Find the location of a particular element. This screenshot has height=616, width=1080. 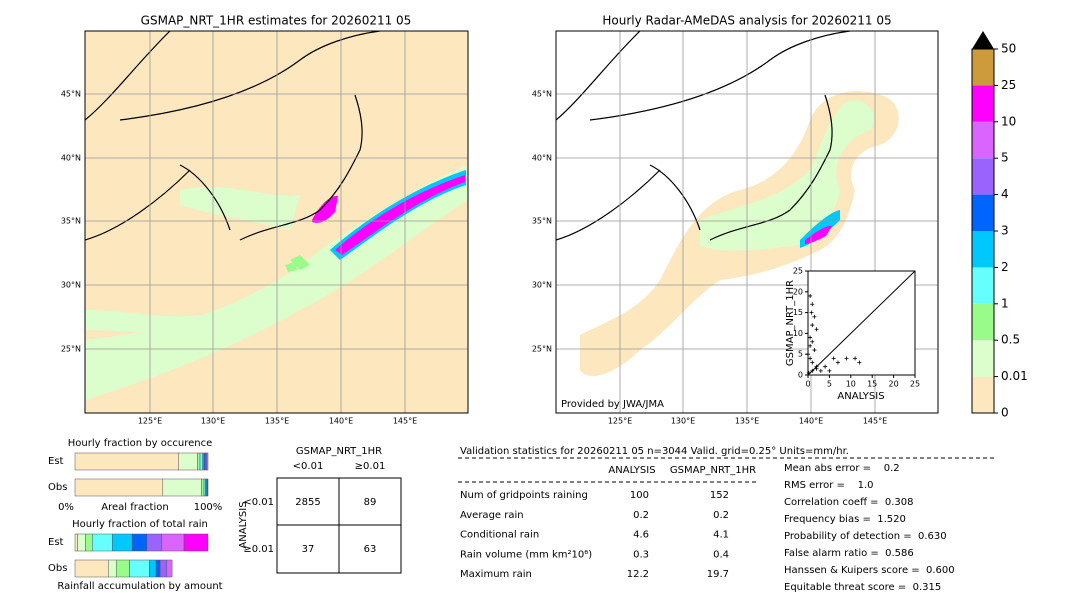

score: Frequency bias = 1.520 is located at coordinates (845, 519).